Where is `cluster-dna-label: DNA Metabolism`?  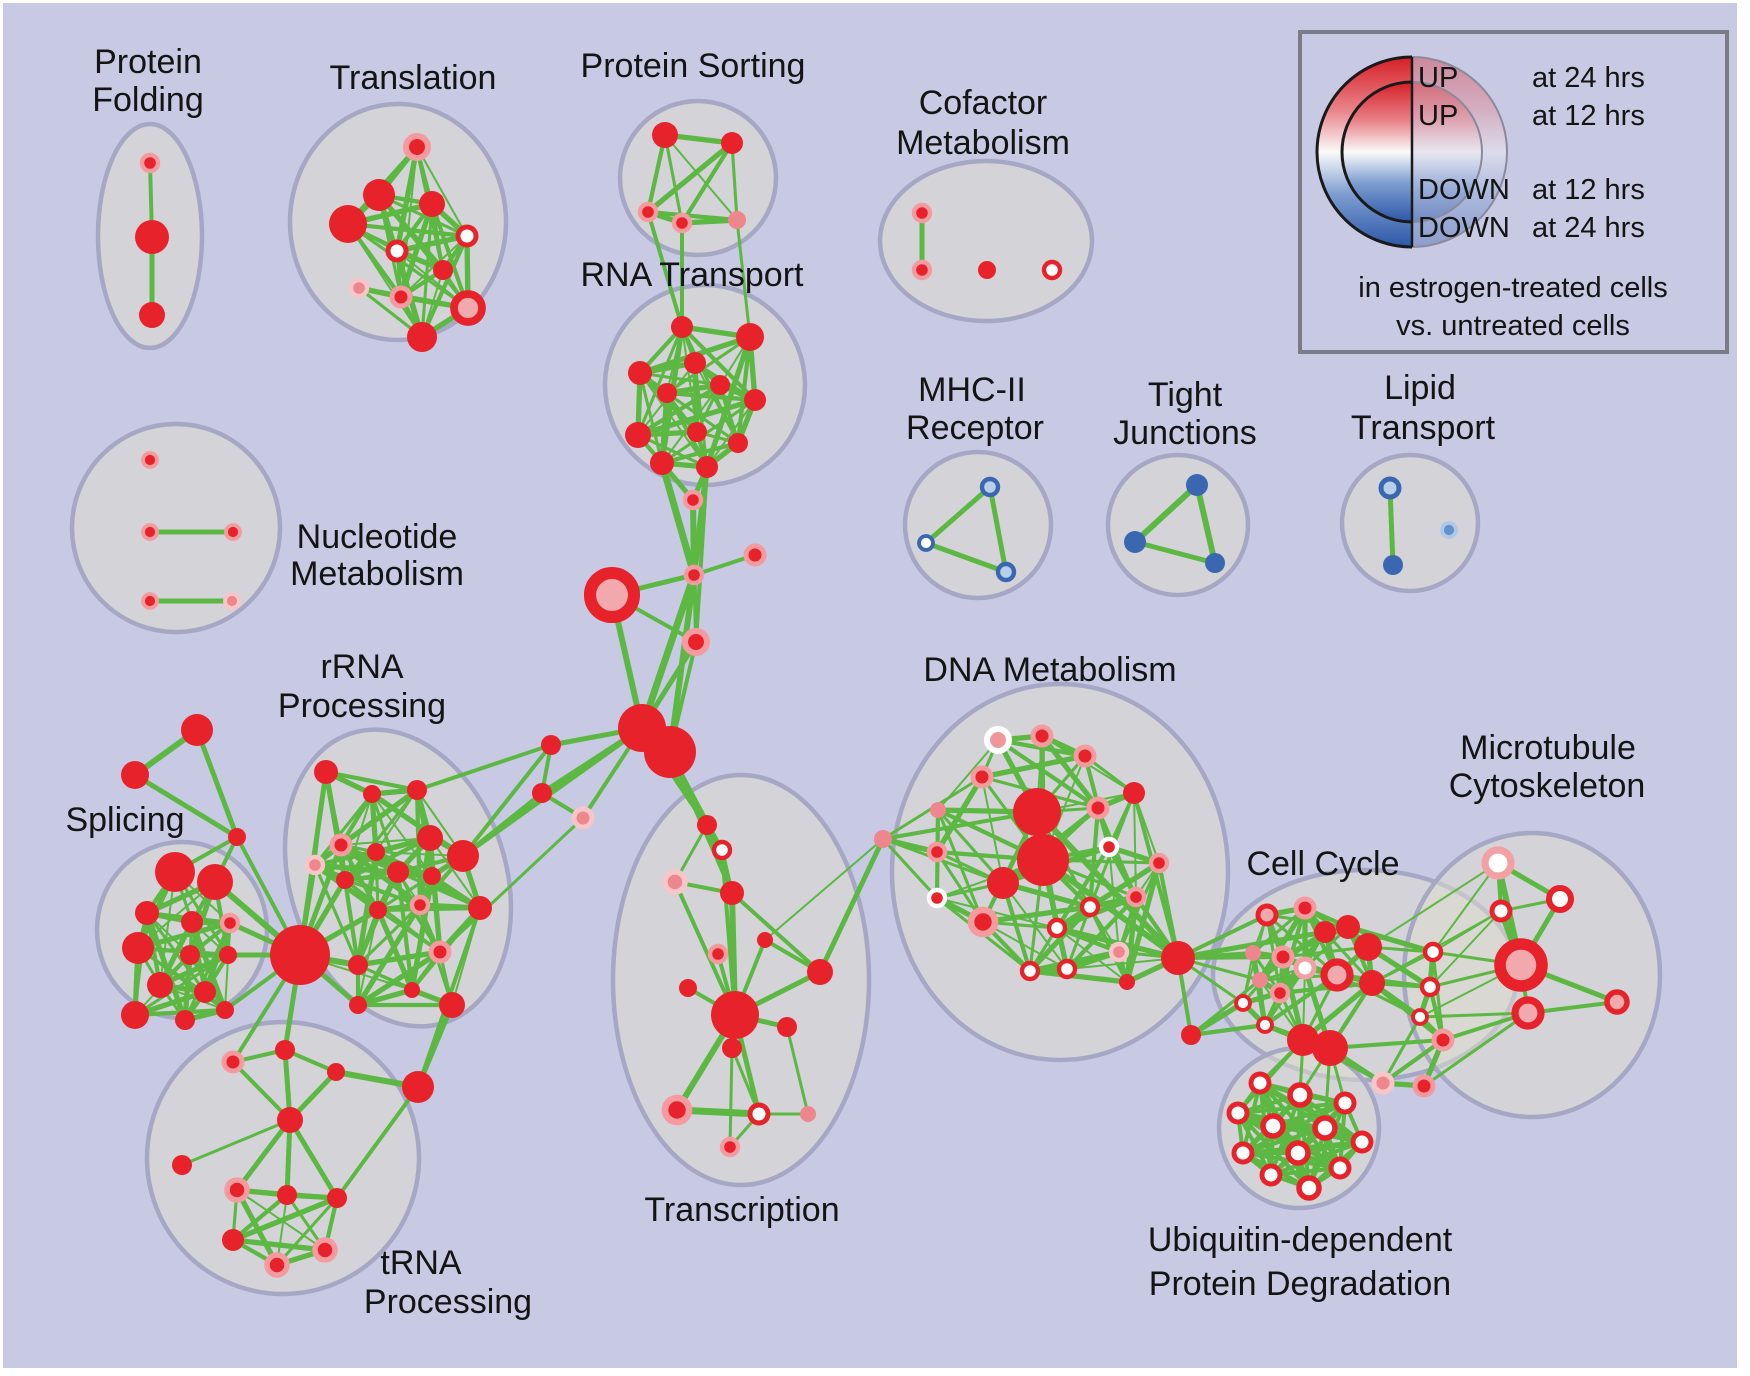
cluster-dna-label: DNA Metabolism is located at coordinates (1049, 670).